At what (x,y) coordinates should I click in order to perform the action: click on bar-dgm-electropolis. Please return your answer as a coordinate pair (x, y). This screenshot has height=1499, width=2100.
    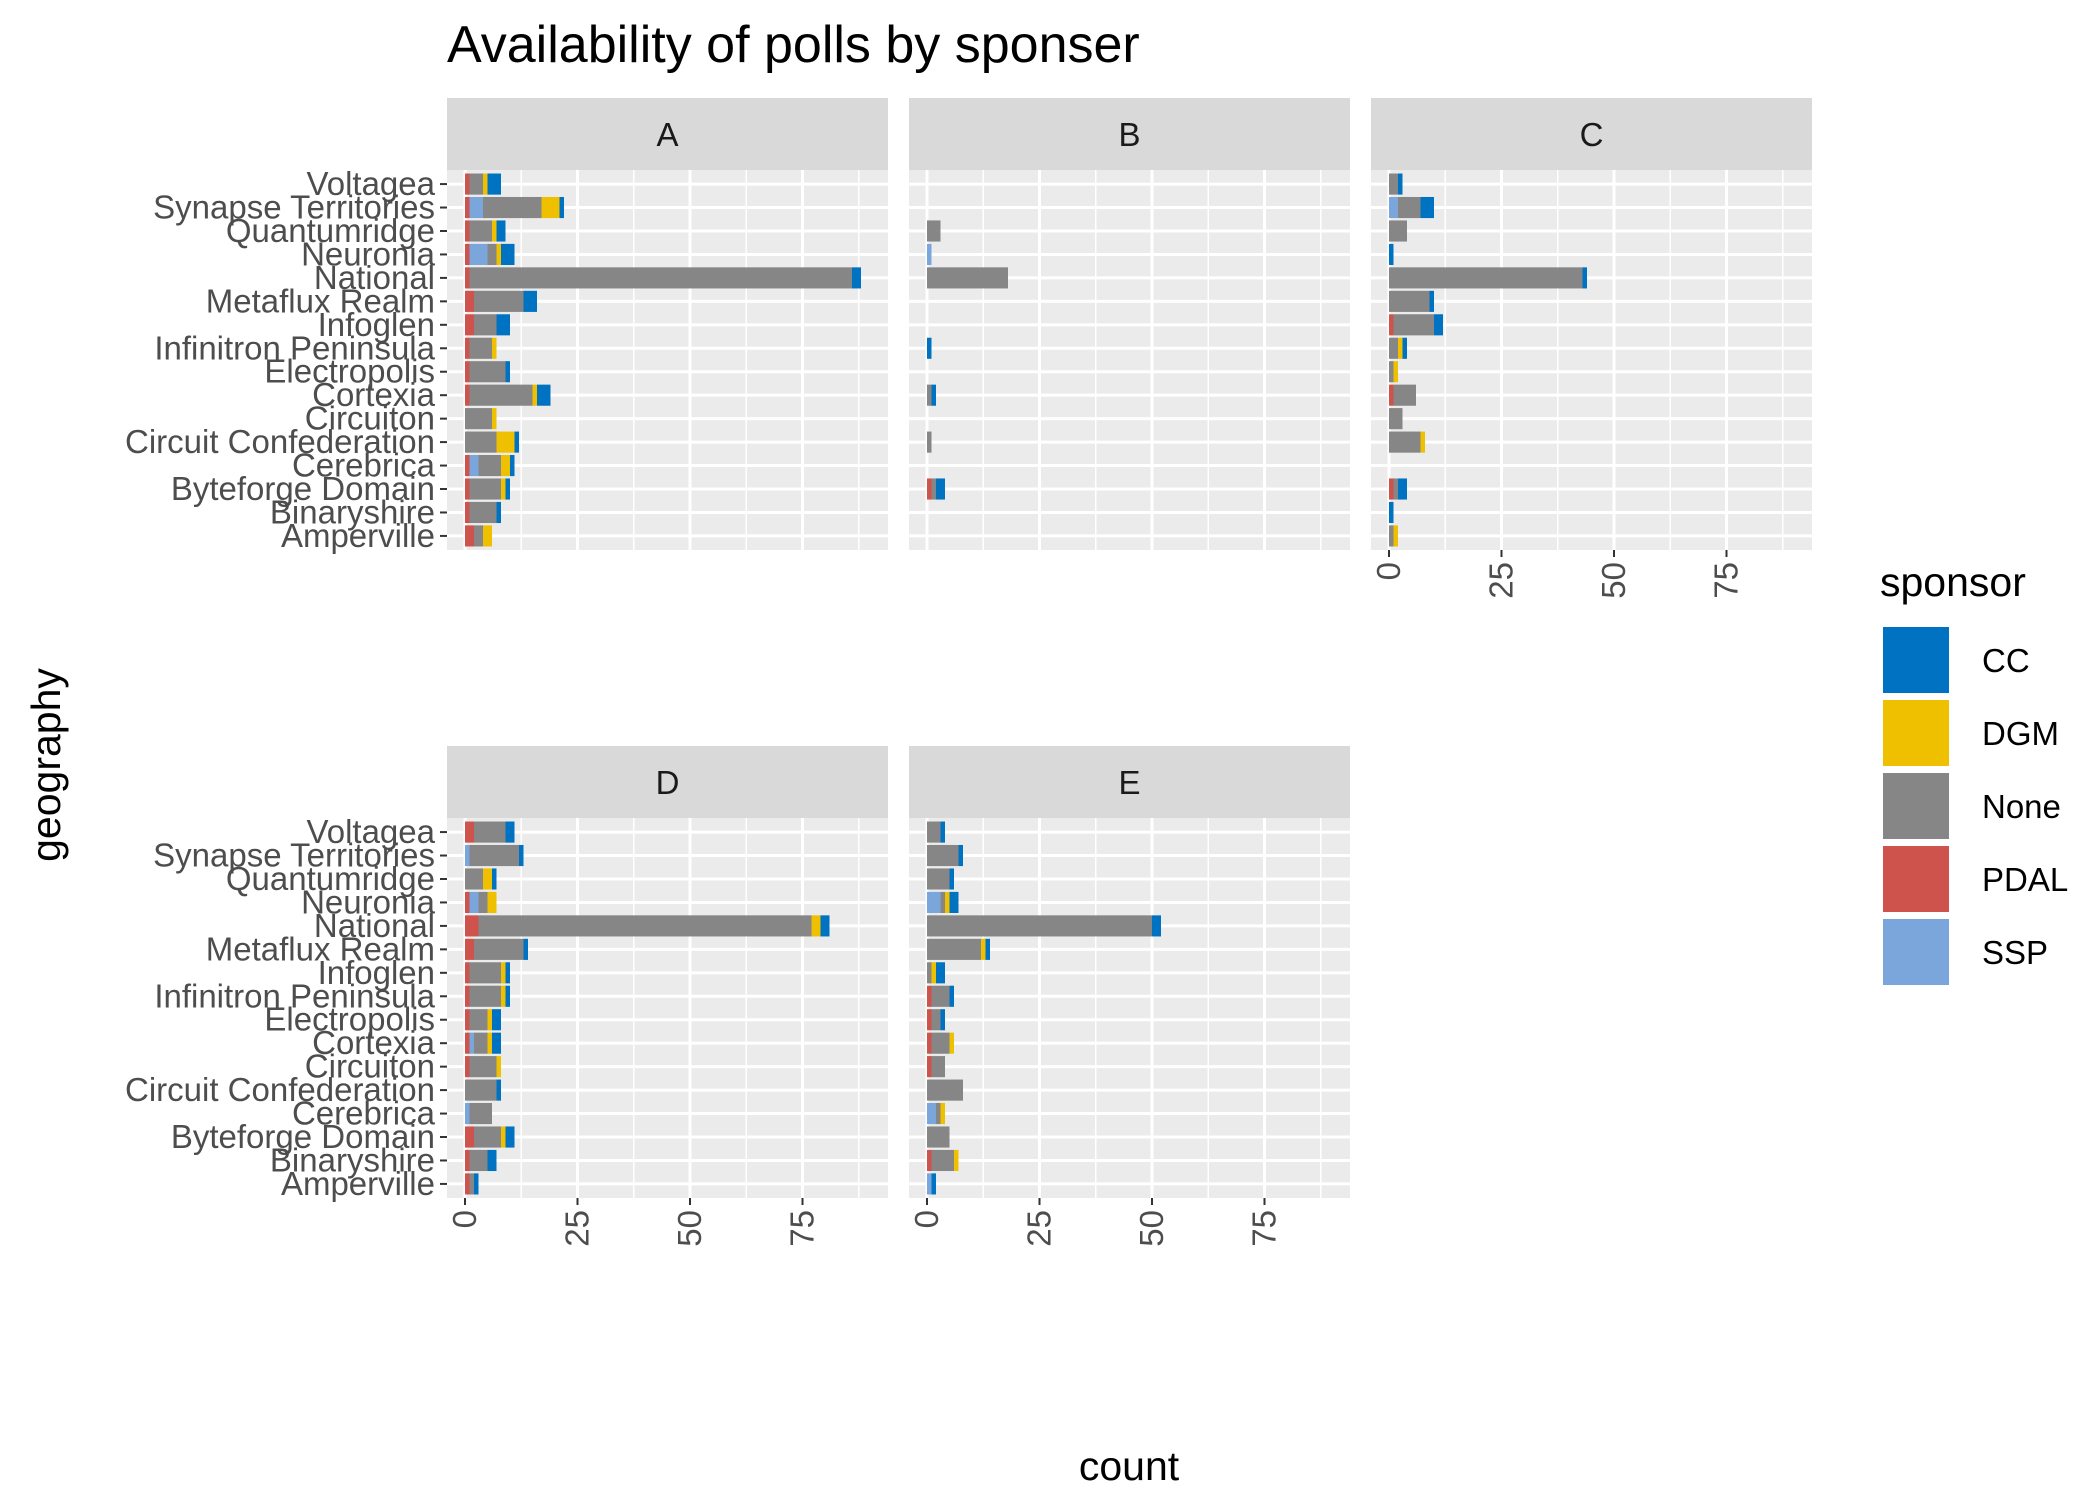
    Looking at the image, I should click on (489, 1020).